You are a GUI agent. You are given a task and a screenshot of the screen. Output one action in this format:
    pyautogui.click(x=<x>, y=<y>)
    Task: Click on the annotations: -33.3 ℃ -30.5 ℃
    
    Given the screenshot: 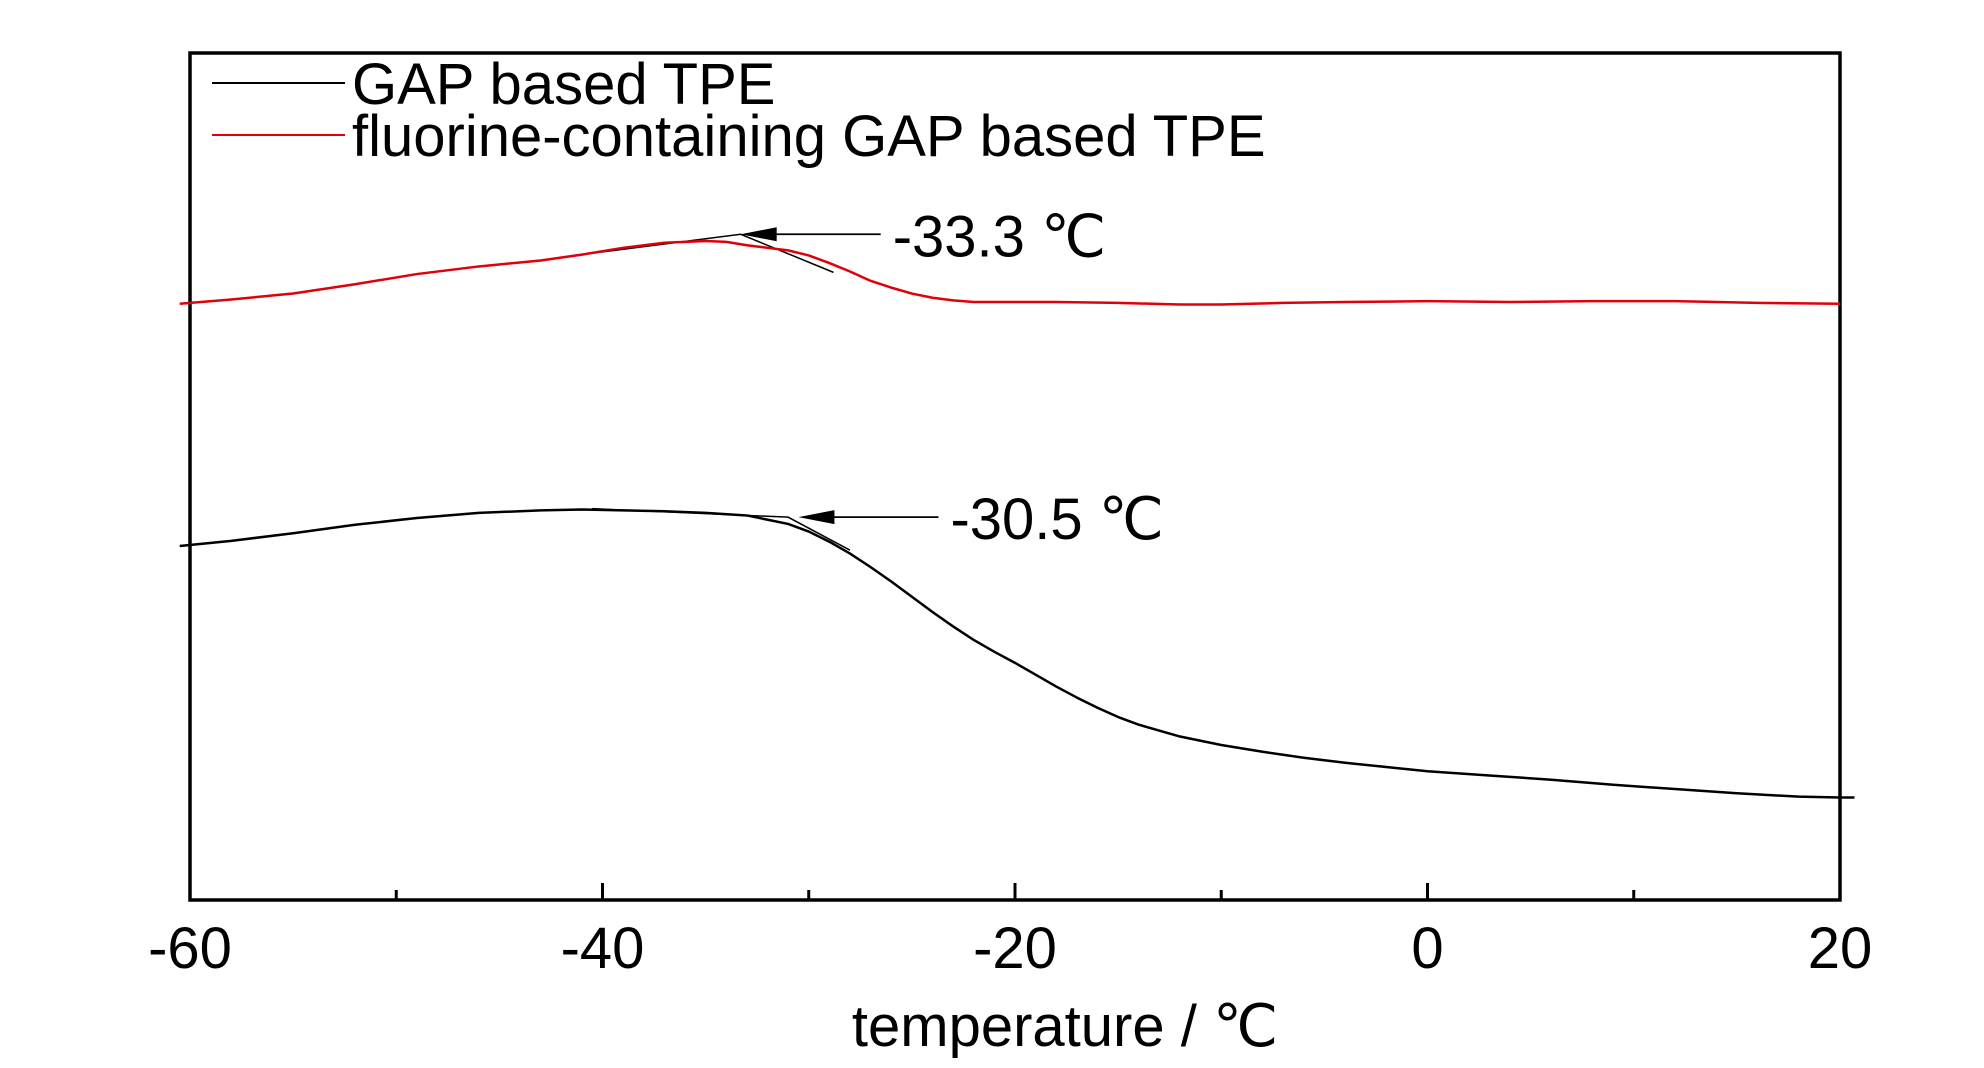 What is the action you would take?
    pyautogui.click(x=952, y=378)
    